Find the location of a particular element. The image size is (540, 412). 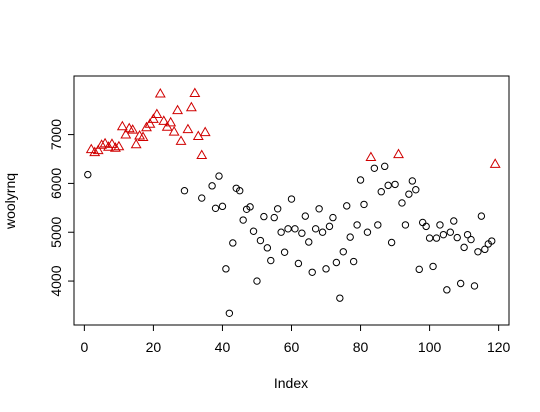

y-tick-label: 5000 is located at coordinates (56, 231).